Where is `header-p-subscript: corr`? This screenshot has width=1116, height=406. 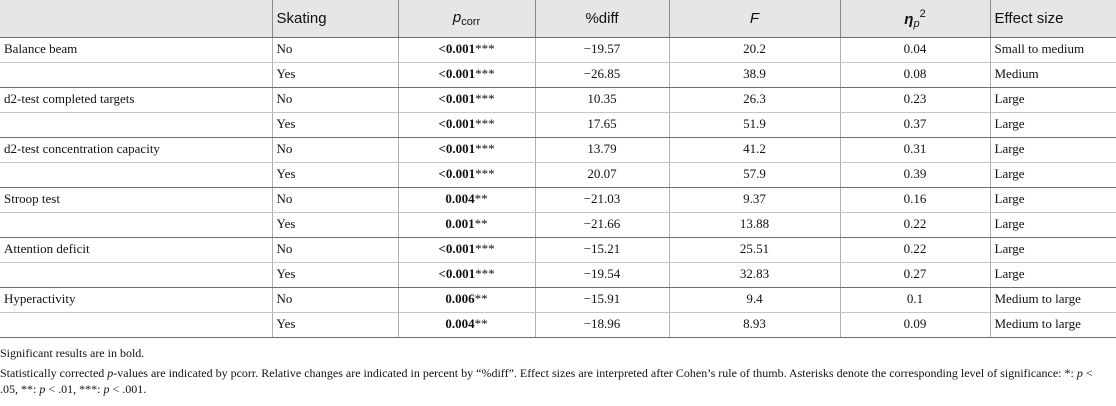 header-p-subscript: corr is located at coordinates (471, 22).